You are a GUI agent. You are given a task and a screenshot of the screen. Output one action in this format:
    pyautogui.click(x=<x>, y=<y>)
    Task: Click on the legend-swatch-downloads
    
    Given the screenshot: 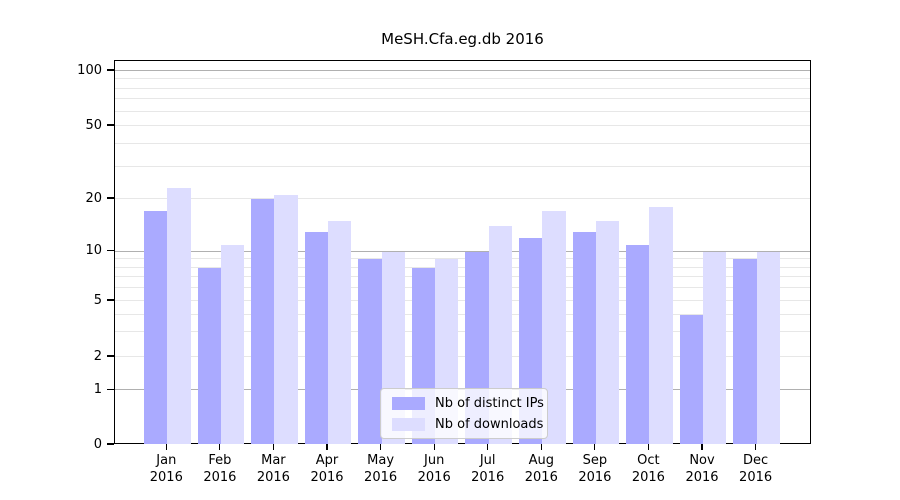 What is the action you would take?
    pyautogui.click(x=408, y=424)
    